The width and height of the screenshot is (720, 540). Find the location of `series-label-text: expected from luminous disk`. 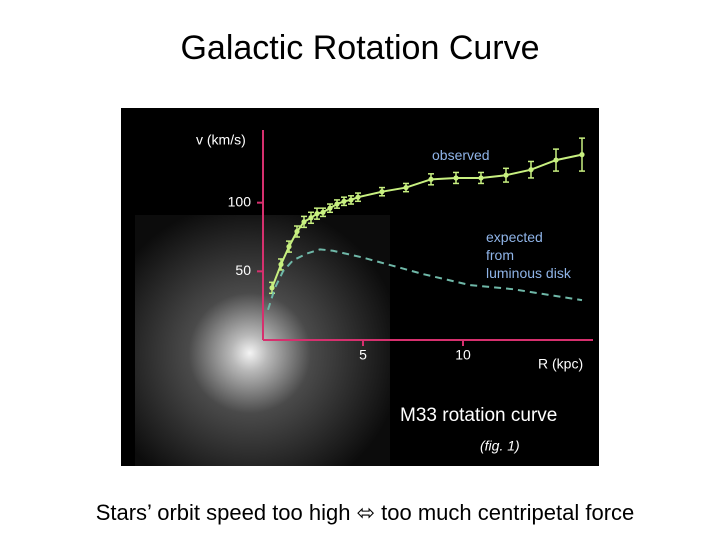

series-label-text: expected from luminous disk is located at coordinates (528, 255).